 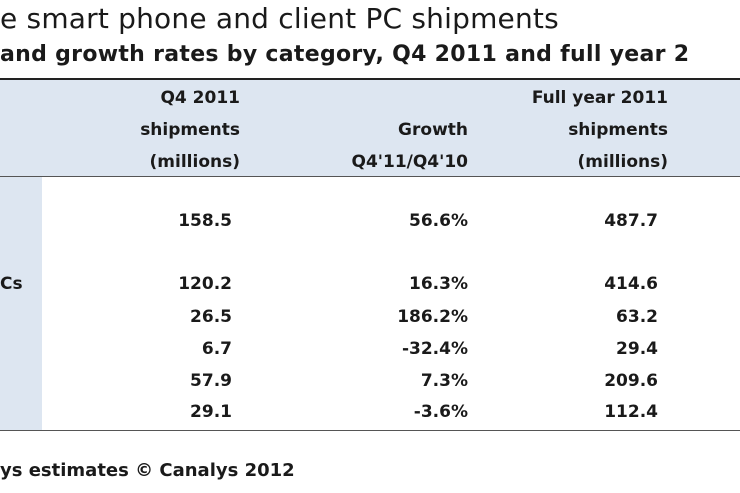 I want to click on cell-q4-shipments: 6.7, so click(x=216, y=349).